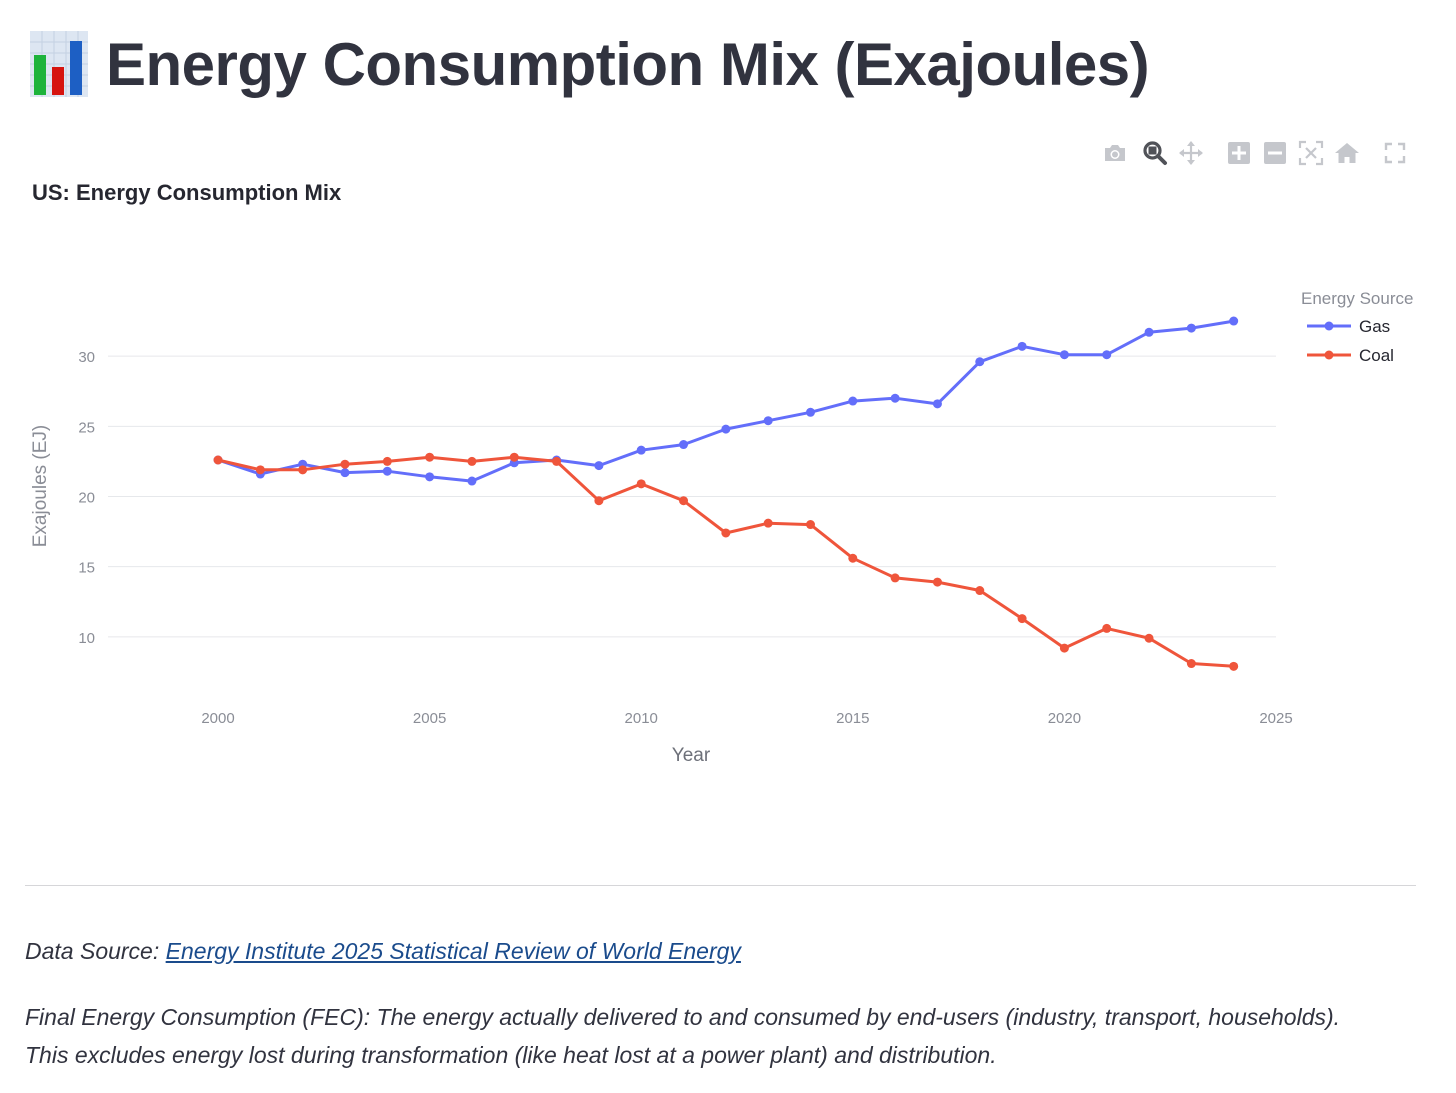 The height and width of the screenshot is (1093, 1456). Describe the element at coordinates (86, 638) in the screenshot. I see `y-tick-label: 10` at that location.